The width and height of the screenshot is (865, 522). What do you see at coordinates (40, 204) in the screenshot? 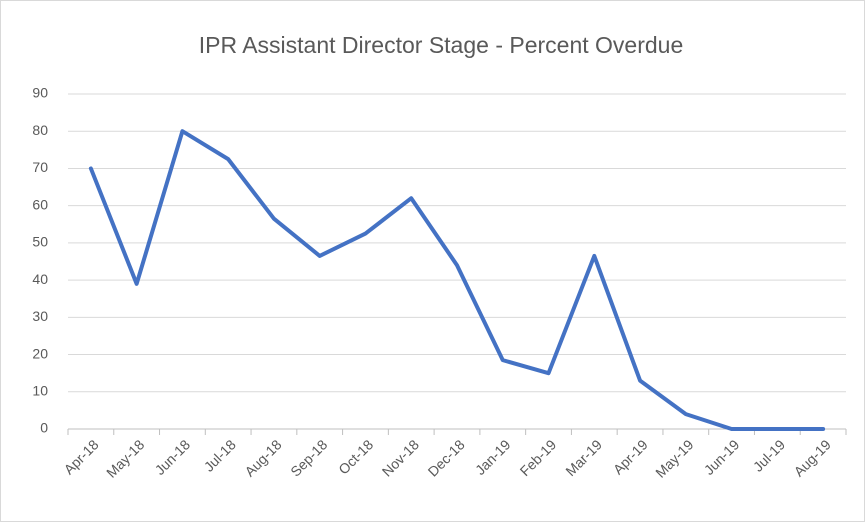
I see `y-tick-label: 60` at bounding box center [40, 204].